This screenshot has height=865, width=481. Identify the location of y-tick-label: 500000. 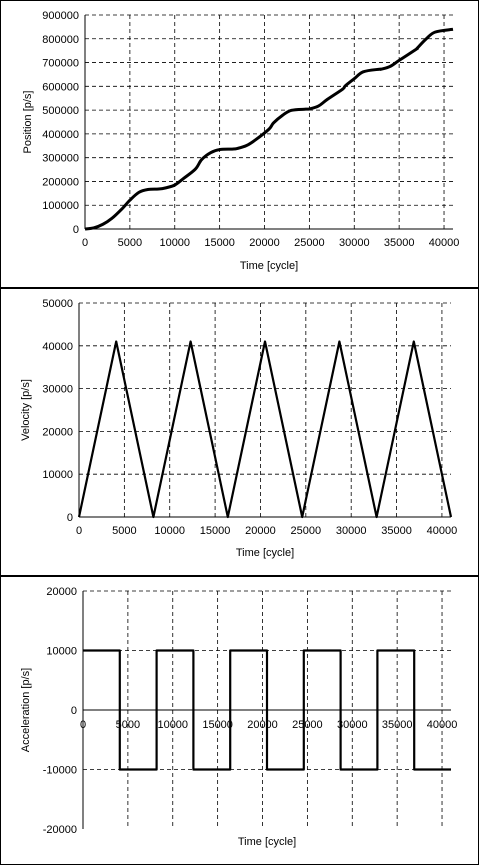
(60, 111).